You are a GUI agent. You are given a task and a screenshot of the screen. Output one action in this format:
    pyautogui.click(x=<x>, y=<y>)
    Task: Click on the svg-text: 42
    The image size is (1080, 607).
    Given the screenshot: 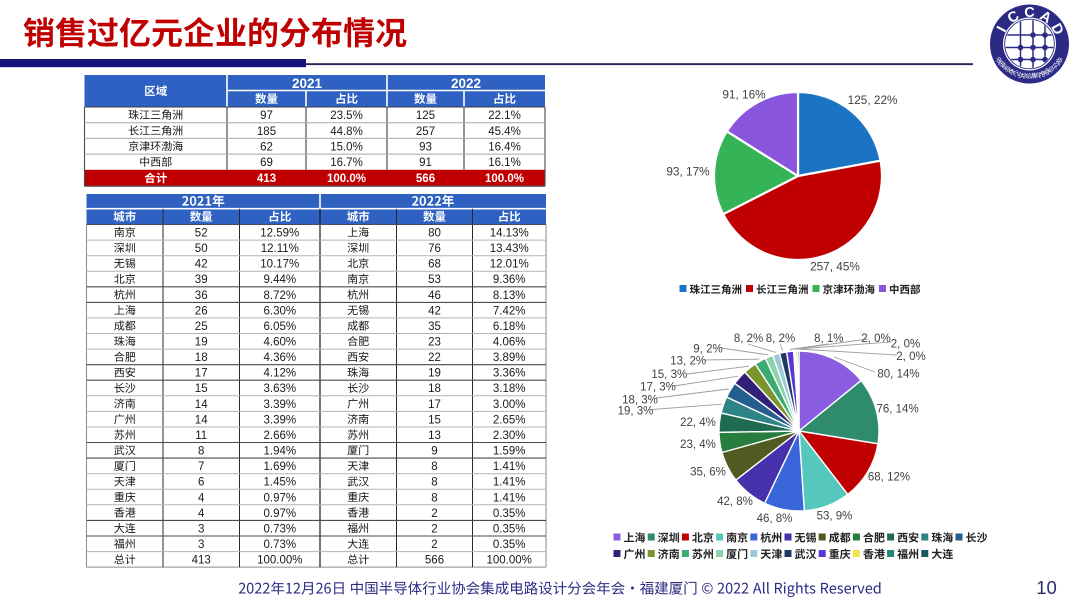 What is the action you would take?
    pyautogui.click(x=434, y=311)
    